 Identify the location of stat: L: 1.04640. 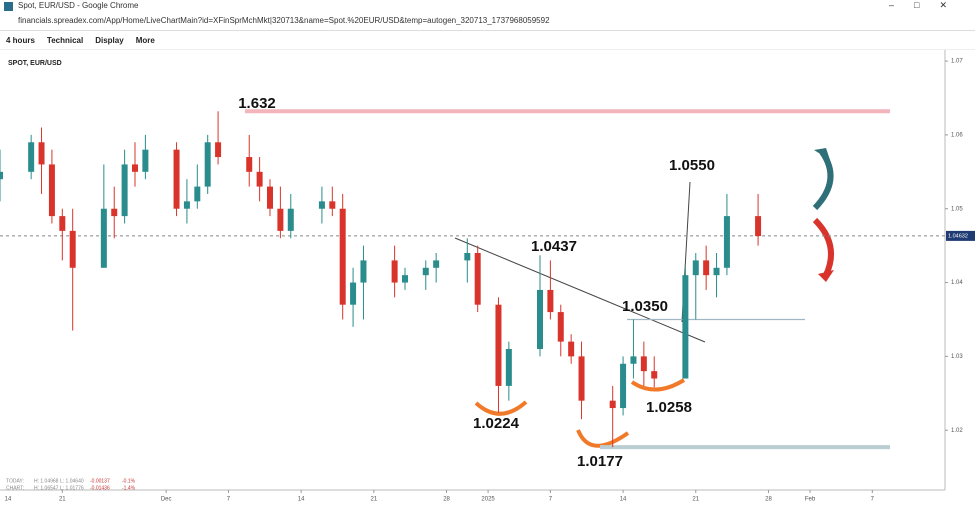
(72, 481).